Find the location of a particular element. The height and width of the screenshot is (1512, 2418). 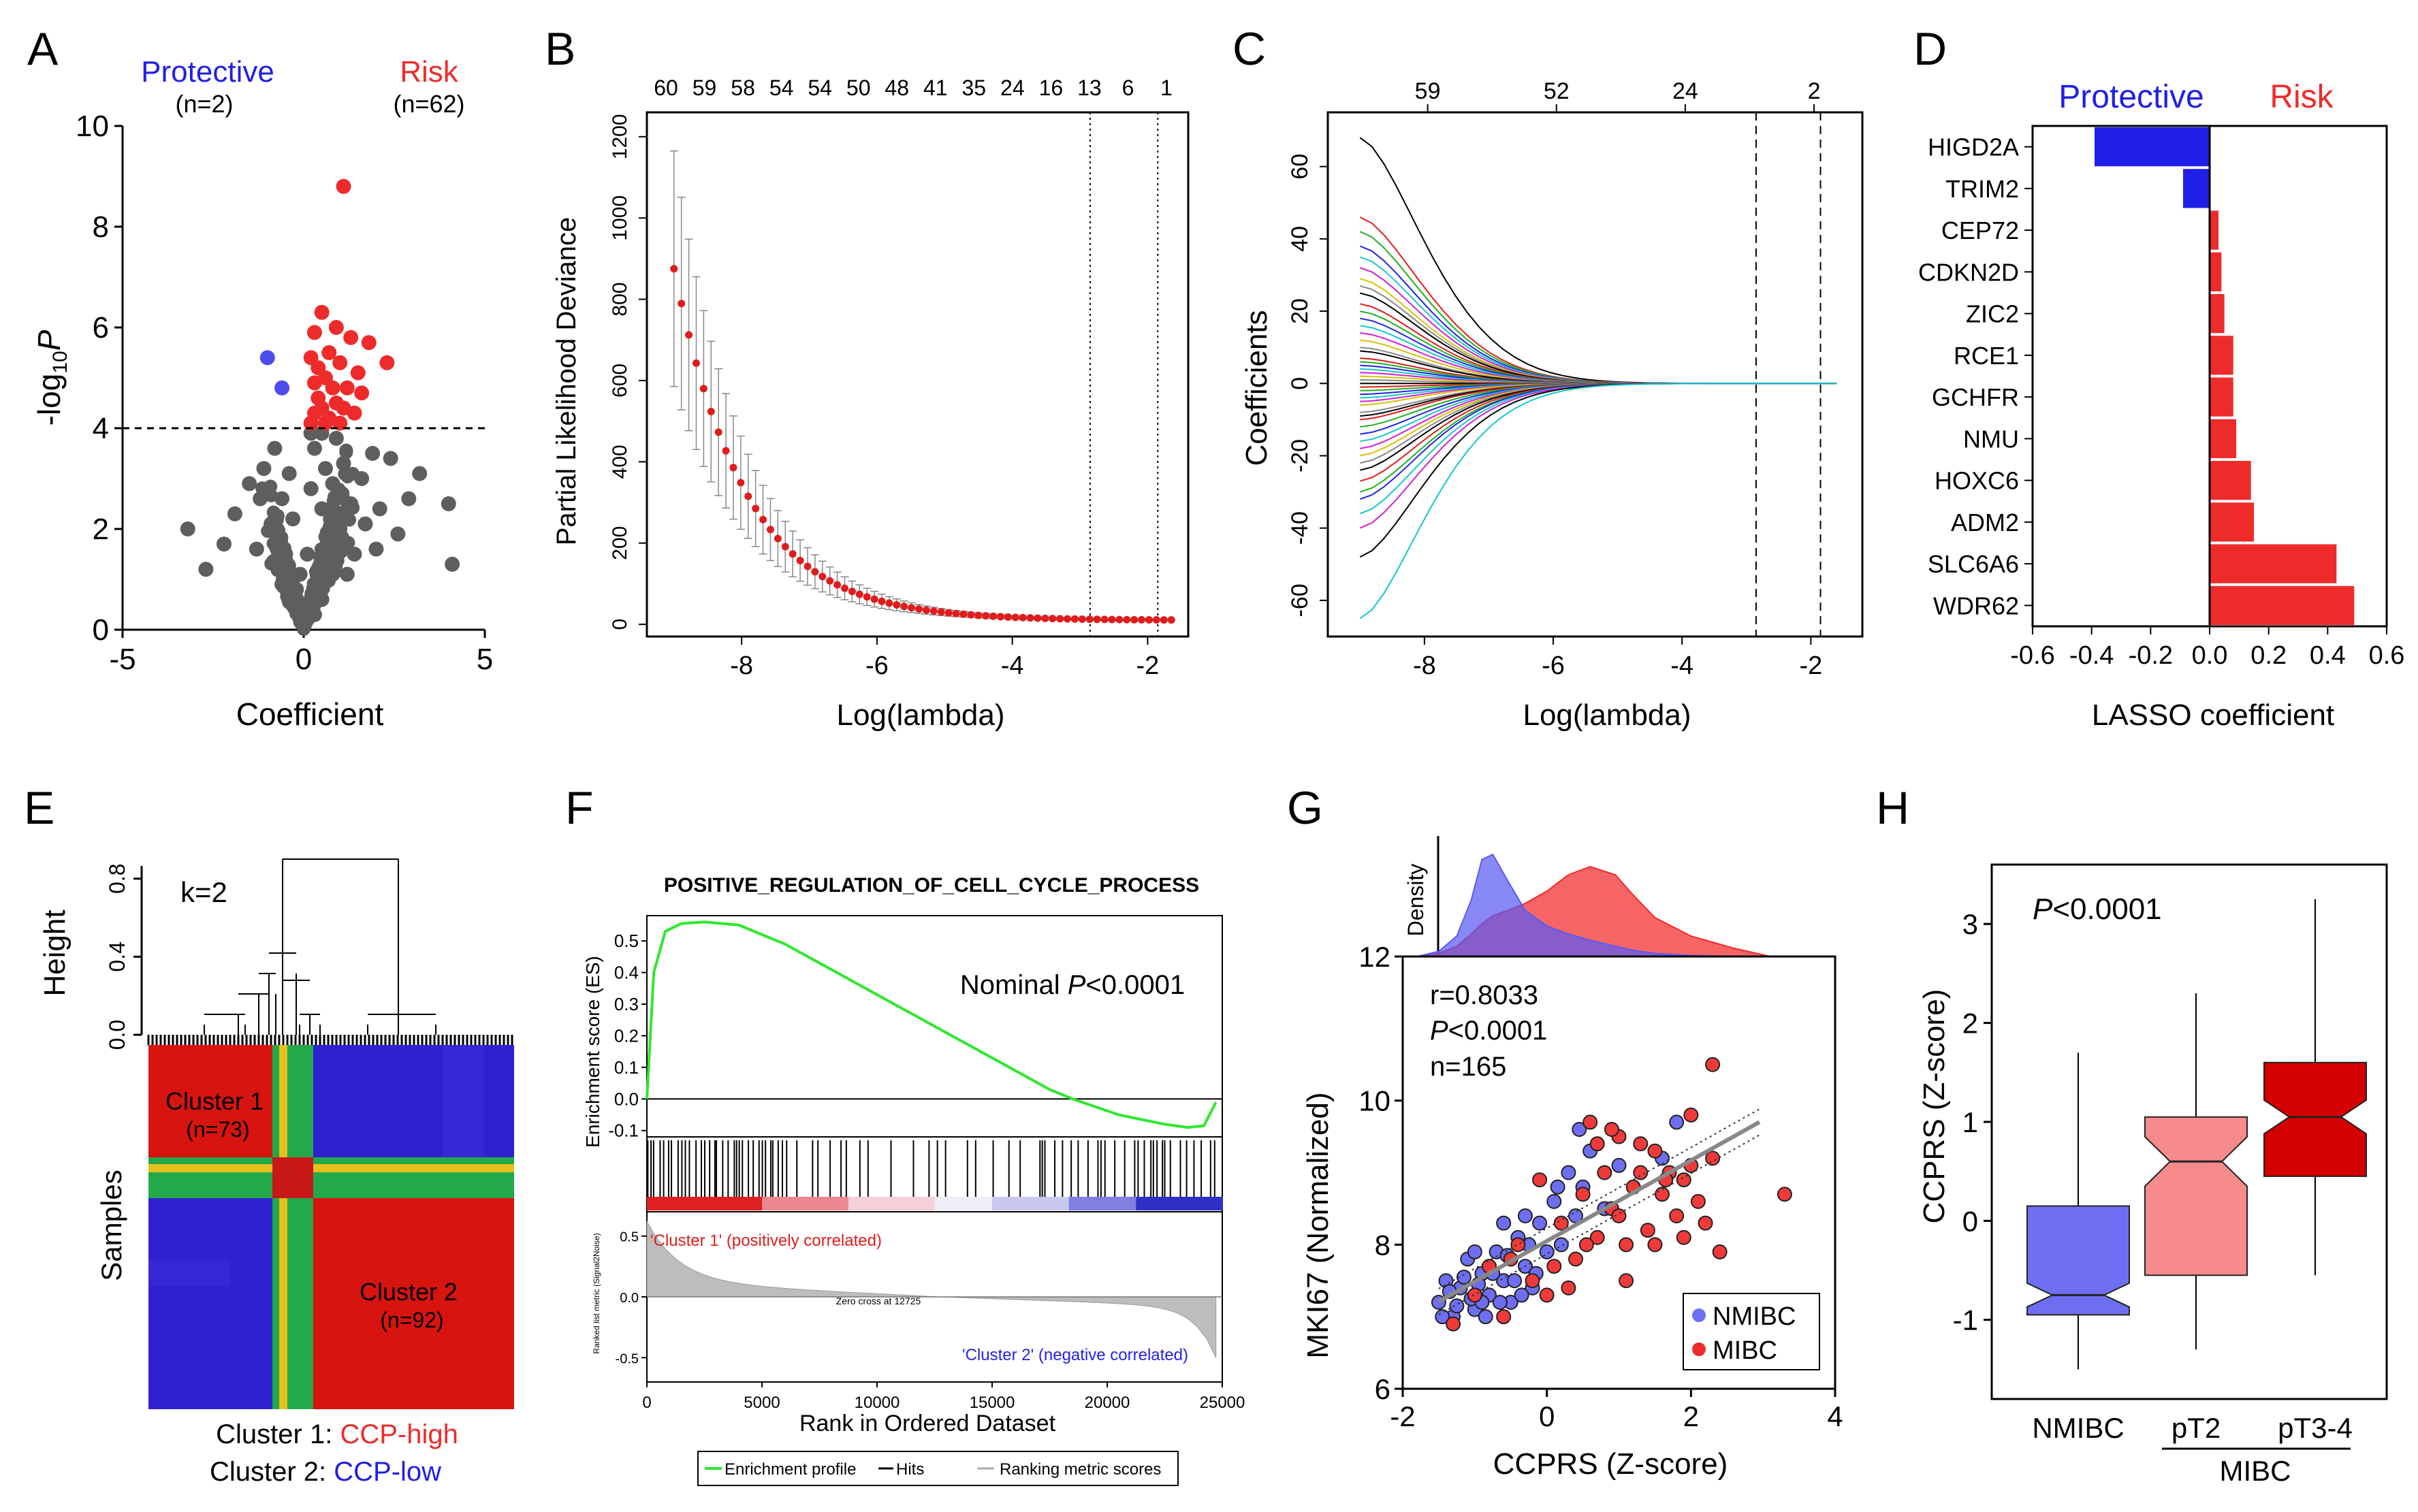

g-legend-mibc: MIBC is located at coordinates (1745, 1351).